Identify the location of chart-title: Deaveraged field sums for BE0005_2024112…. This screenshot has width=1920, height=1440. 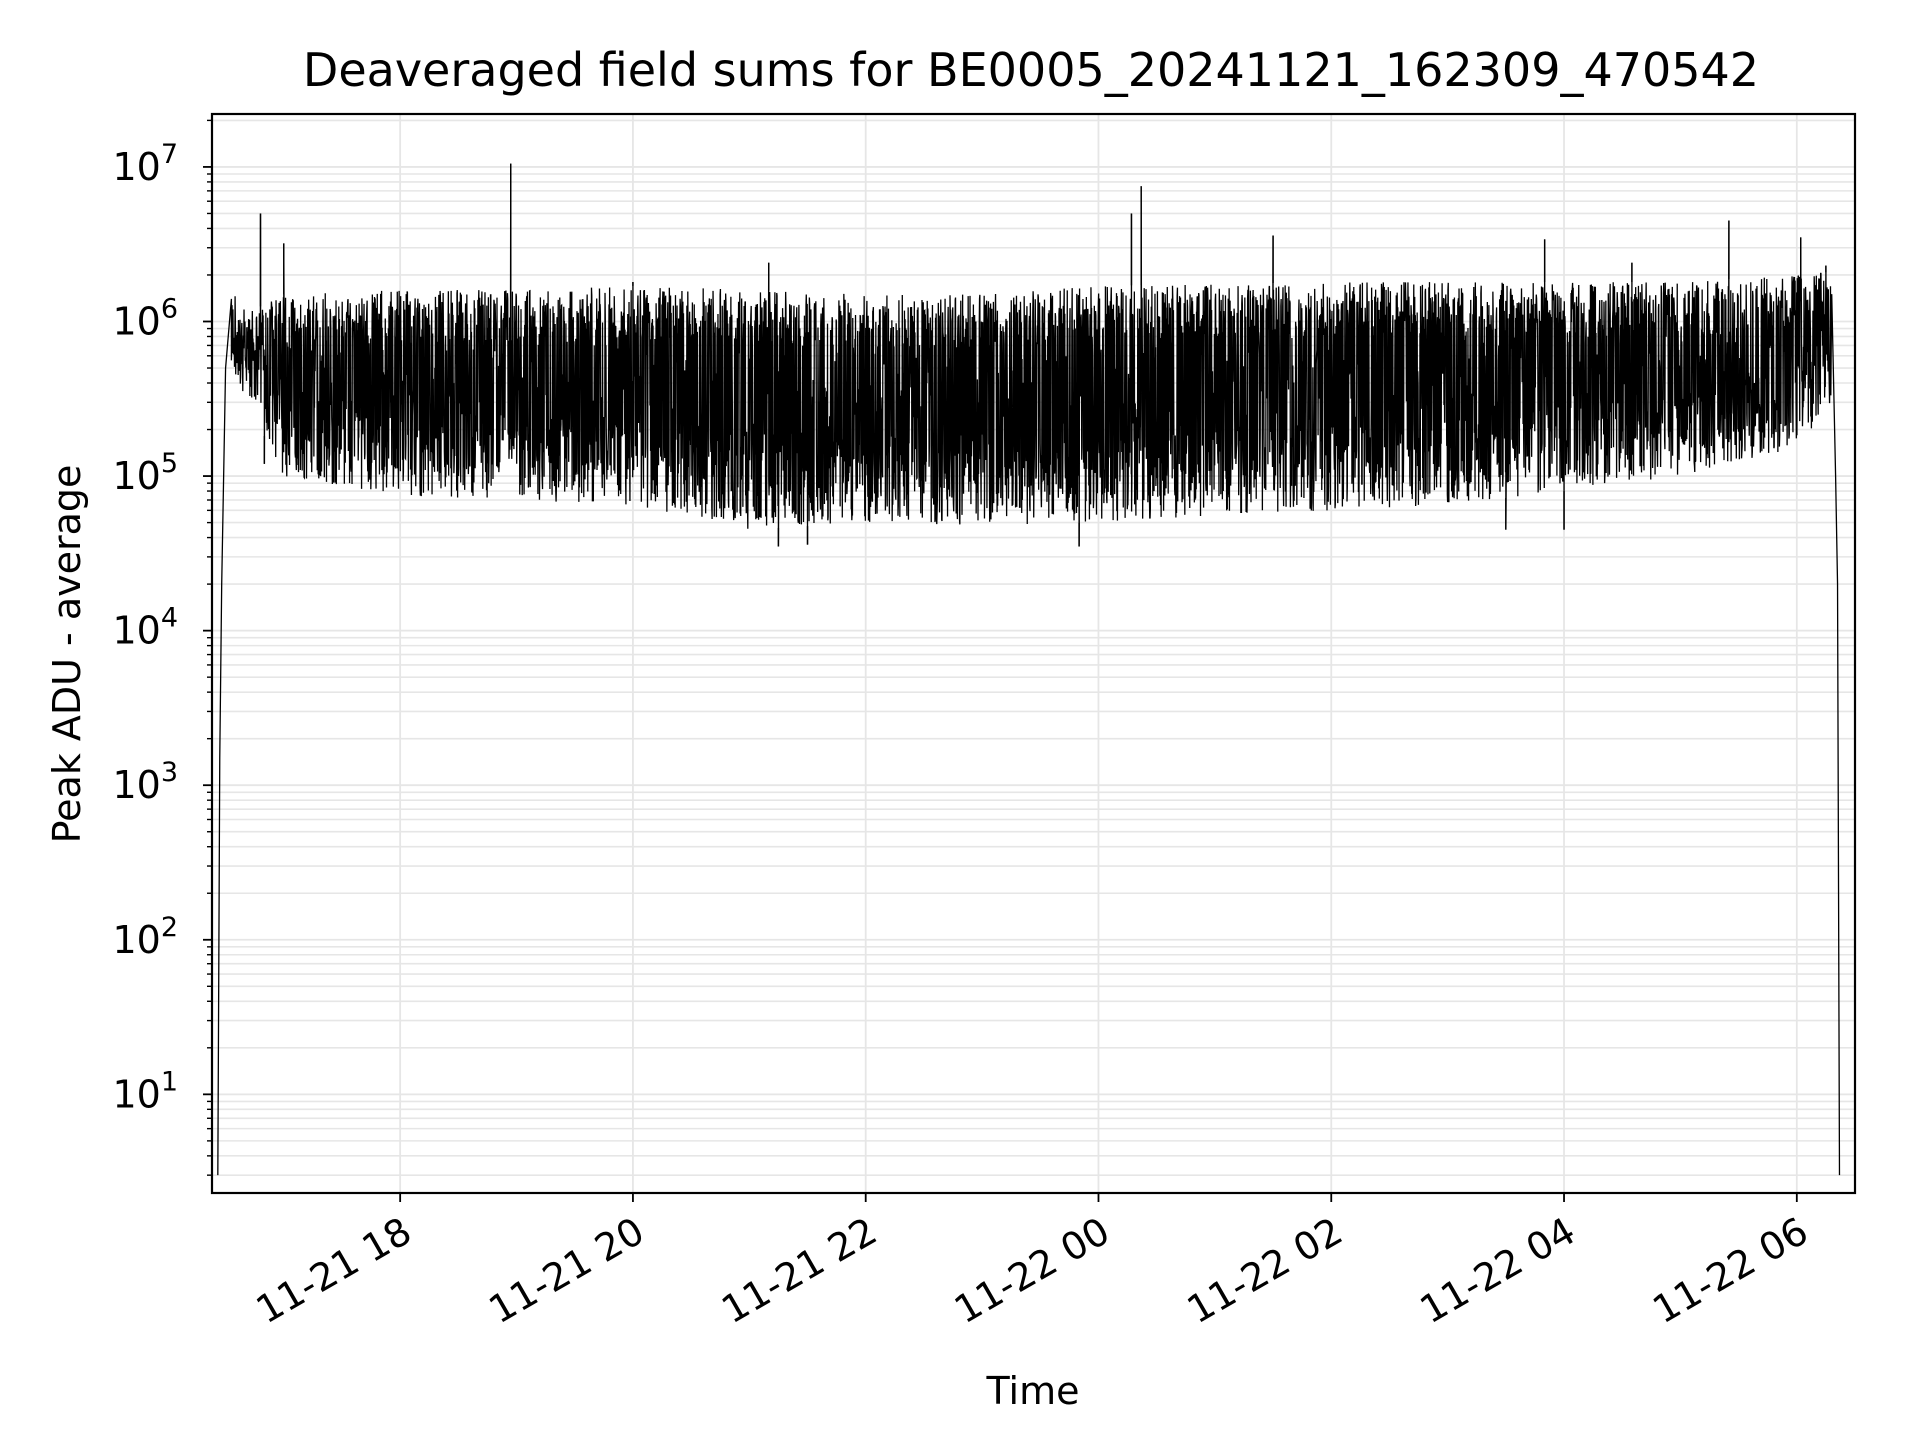
(1031, 70).